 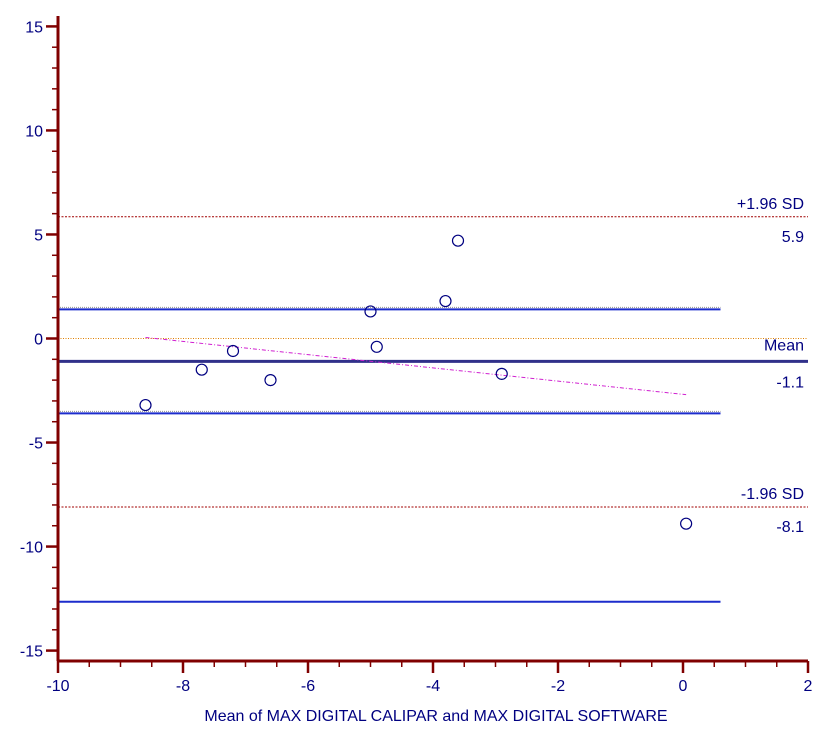 I want to click on y-tick-label: -15, so click(x=31, y=652).